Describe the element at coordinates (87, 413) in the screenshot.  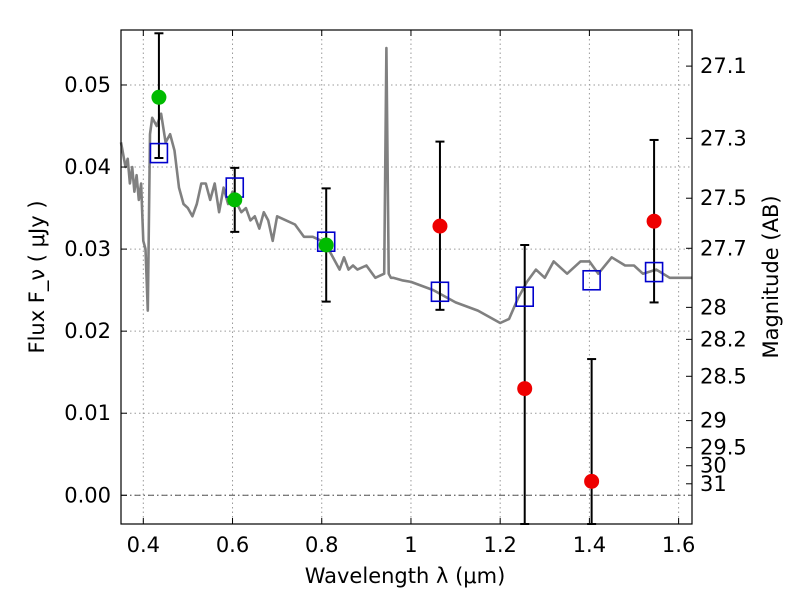
I see `y-tick-label: 0.01` at that location.